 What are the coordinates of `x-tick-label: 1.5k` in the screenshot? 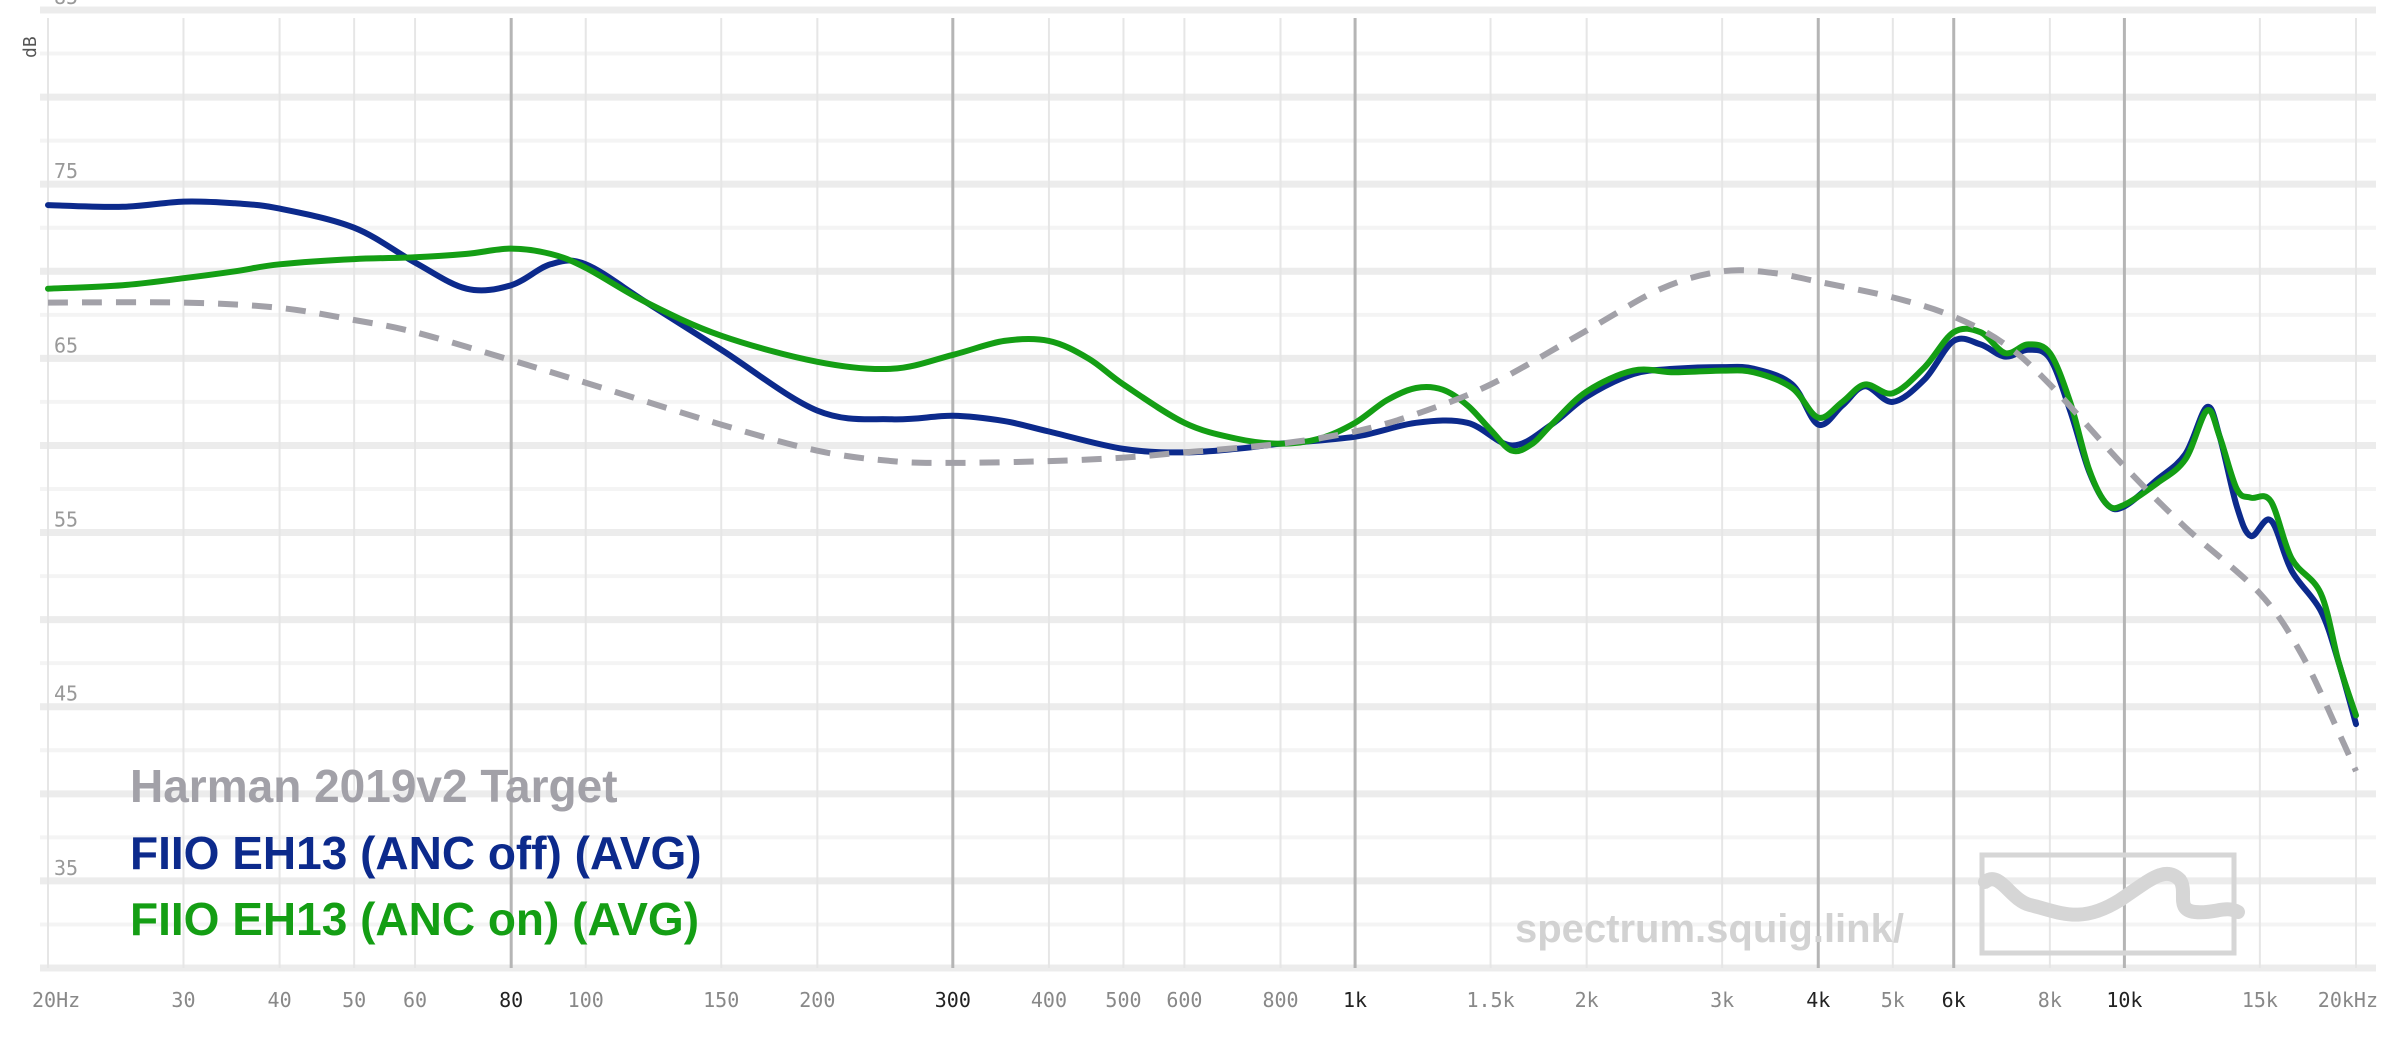 It's located at (1490, 1000).